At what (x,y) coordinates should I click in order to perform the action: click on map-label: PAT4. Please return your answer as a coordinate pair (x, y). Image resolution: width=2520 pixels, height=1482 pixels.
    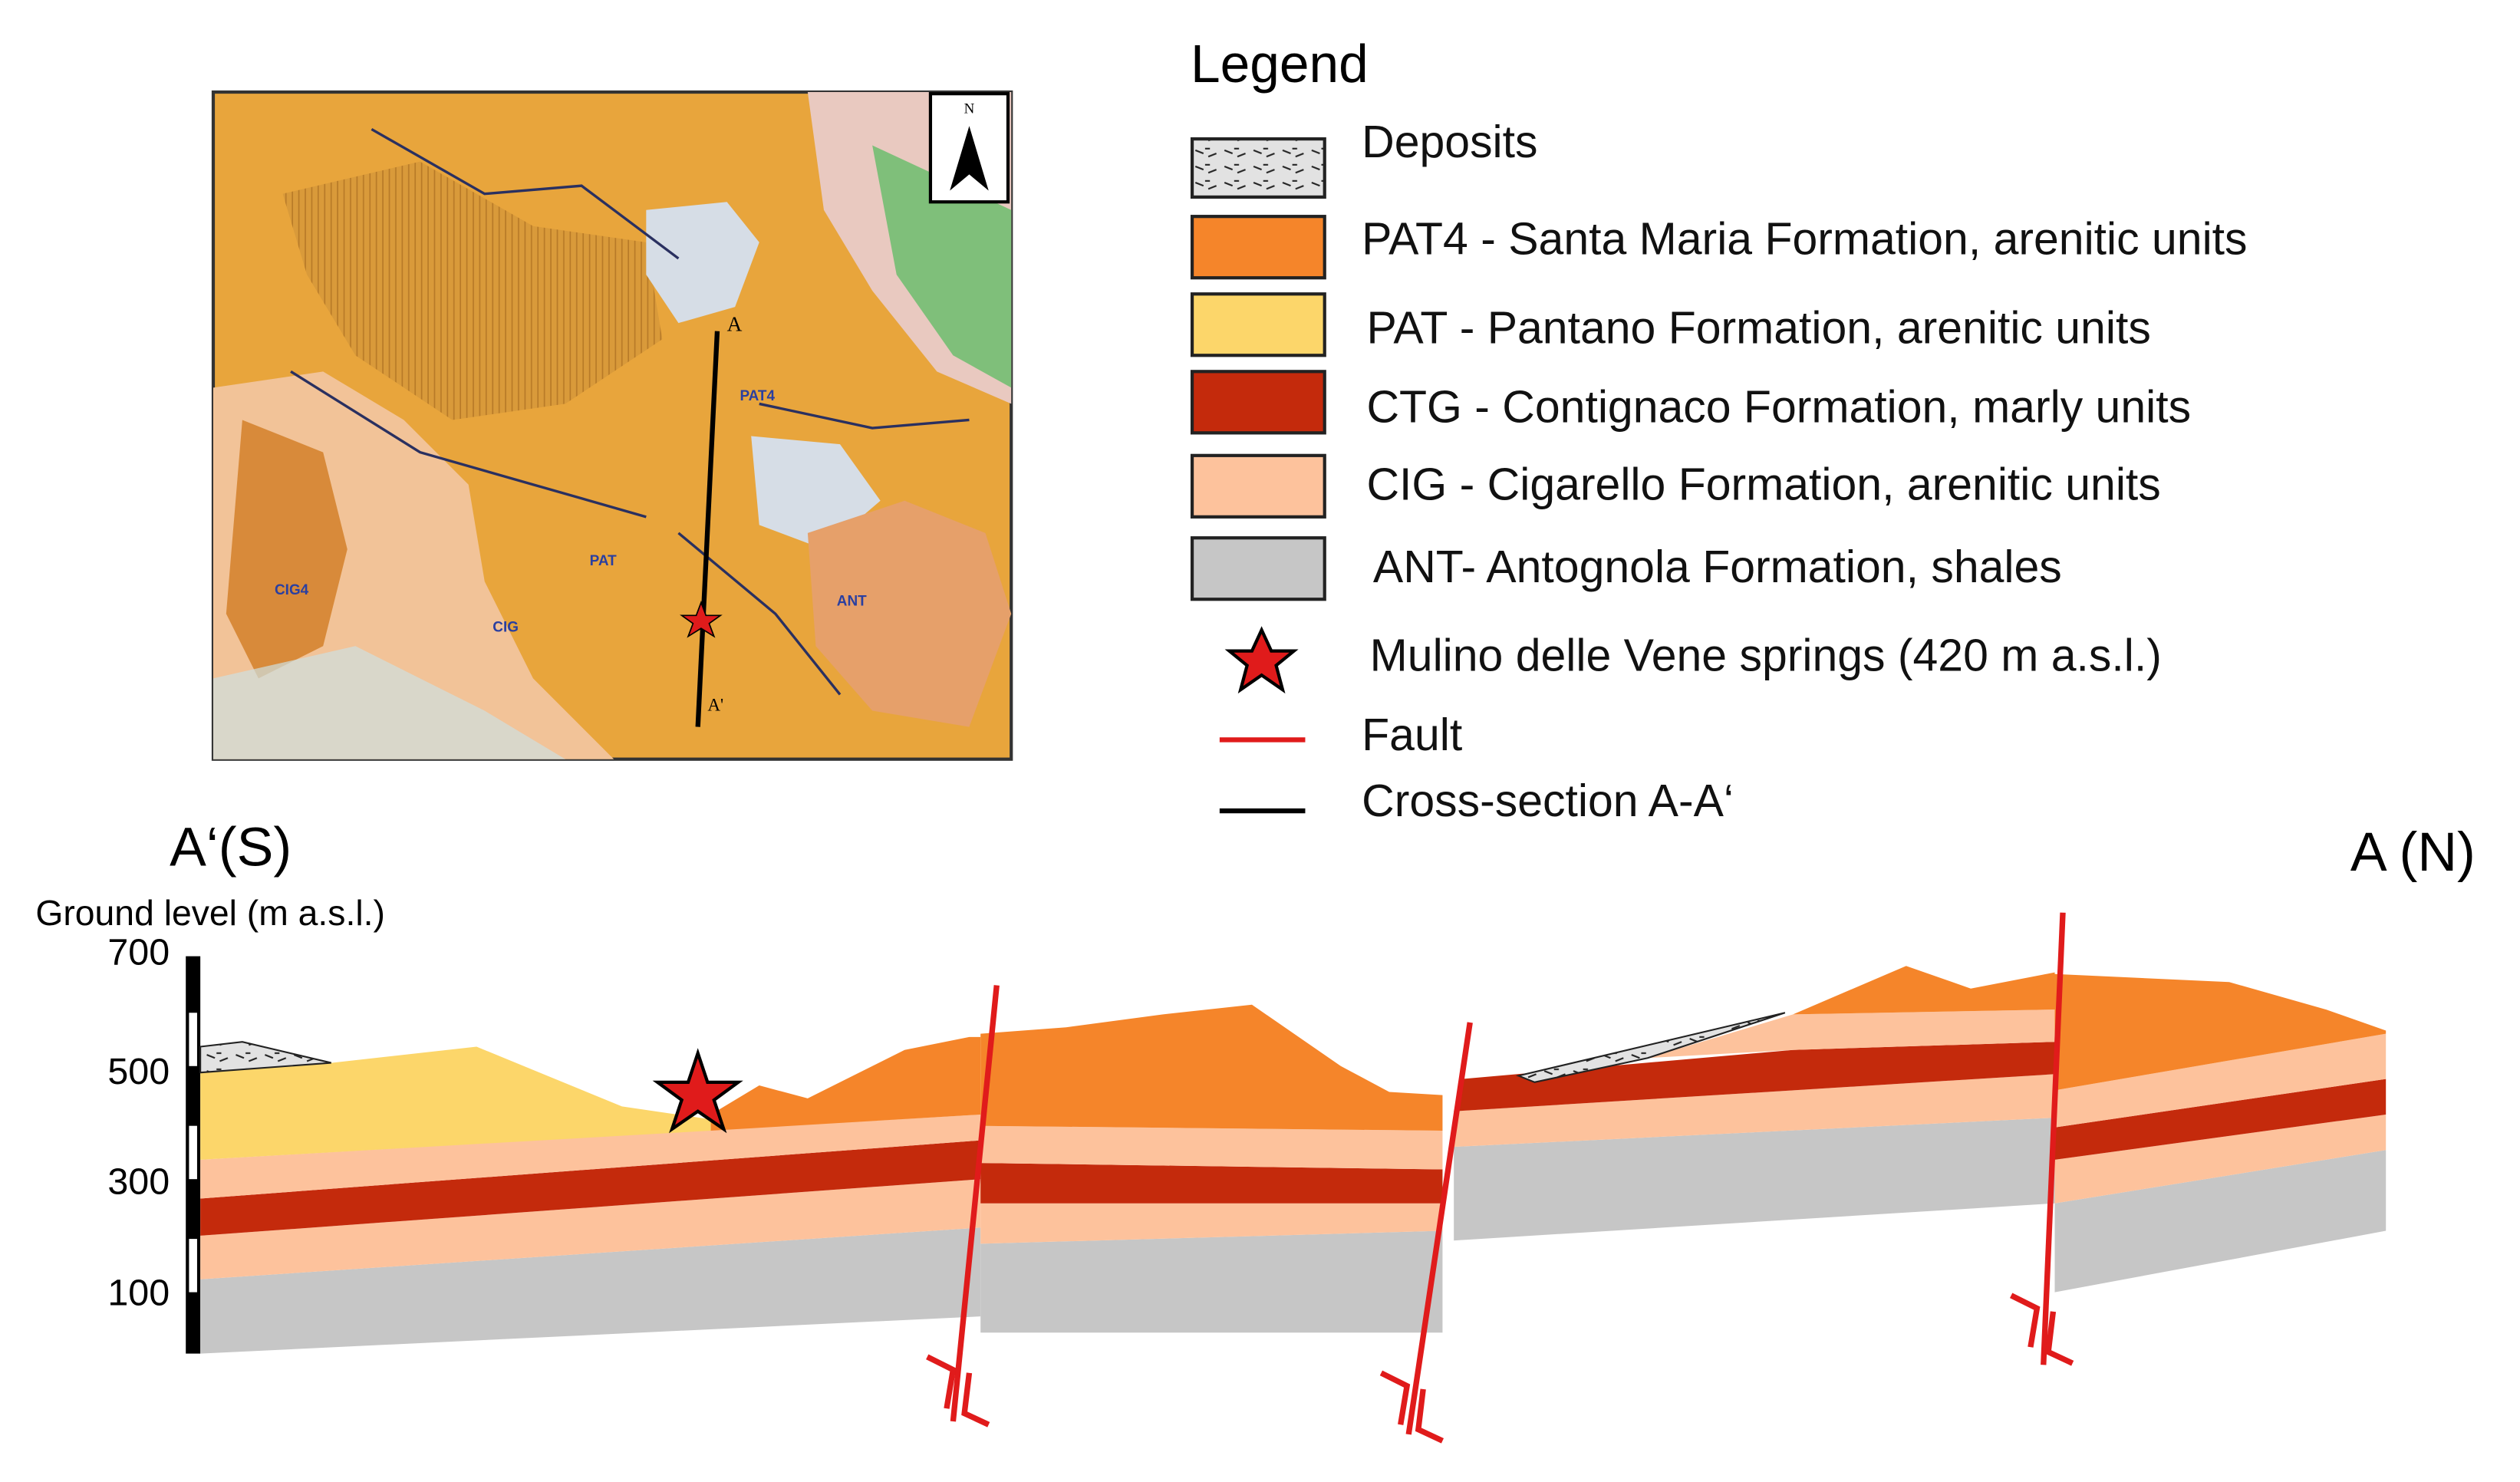
    Looking at the image, I should click on (757, 396).